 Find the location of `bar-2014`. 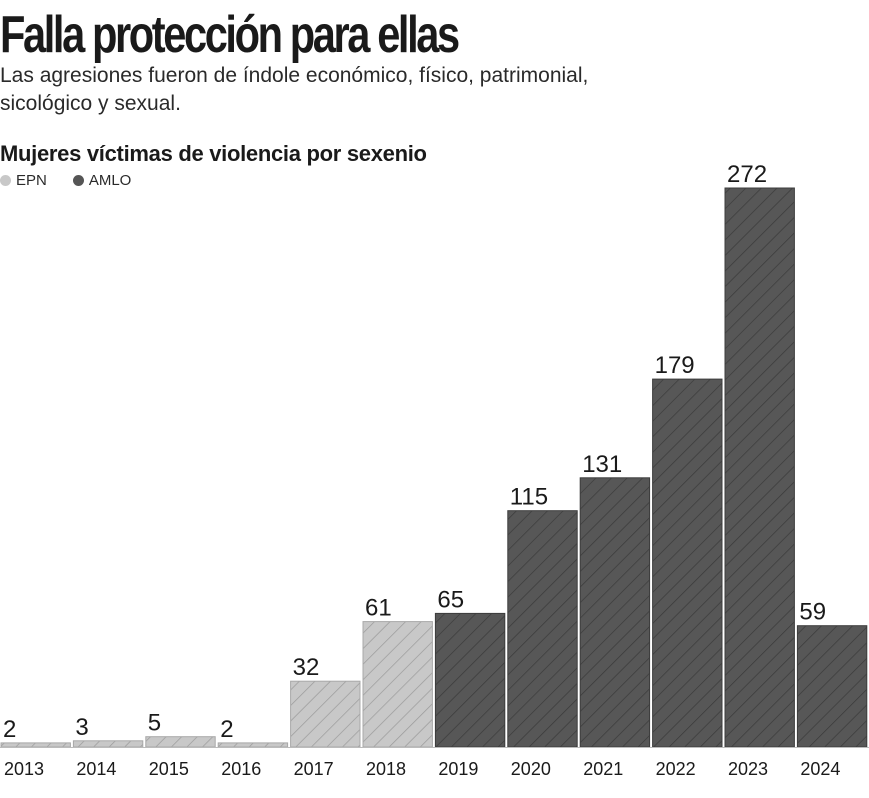

bar-2014 is located at coordinates (108, 744).